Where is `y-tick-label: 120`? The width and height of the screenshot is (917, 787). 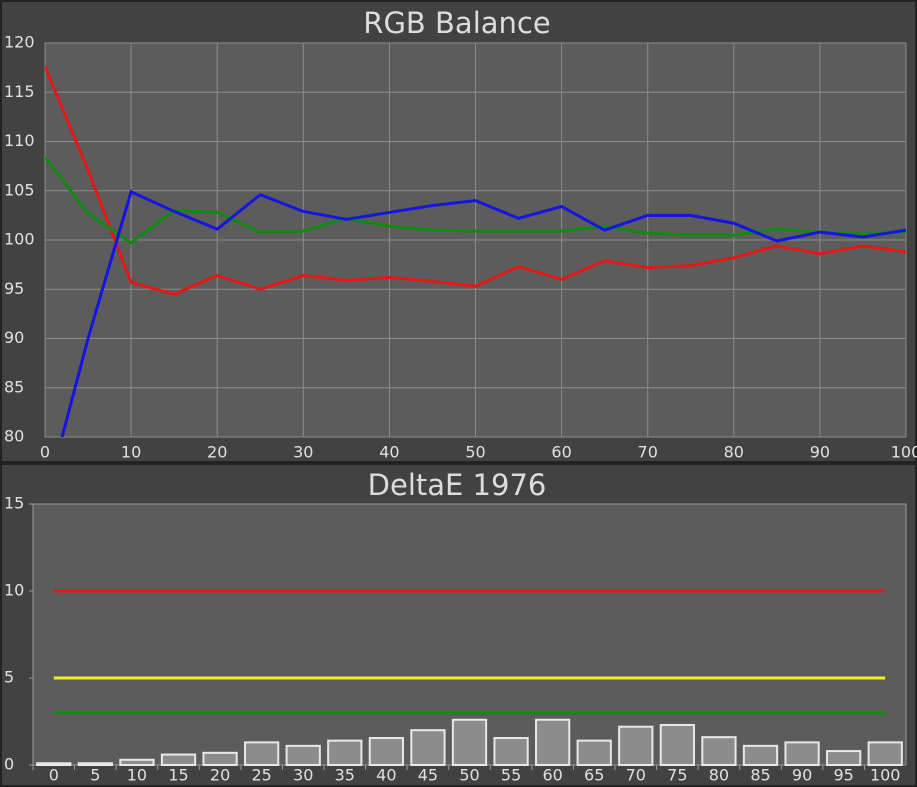
y-tick-label: 120 is located at coordinates (19, 42).